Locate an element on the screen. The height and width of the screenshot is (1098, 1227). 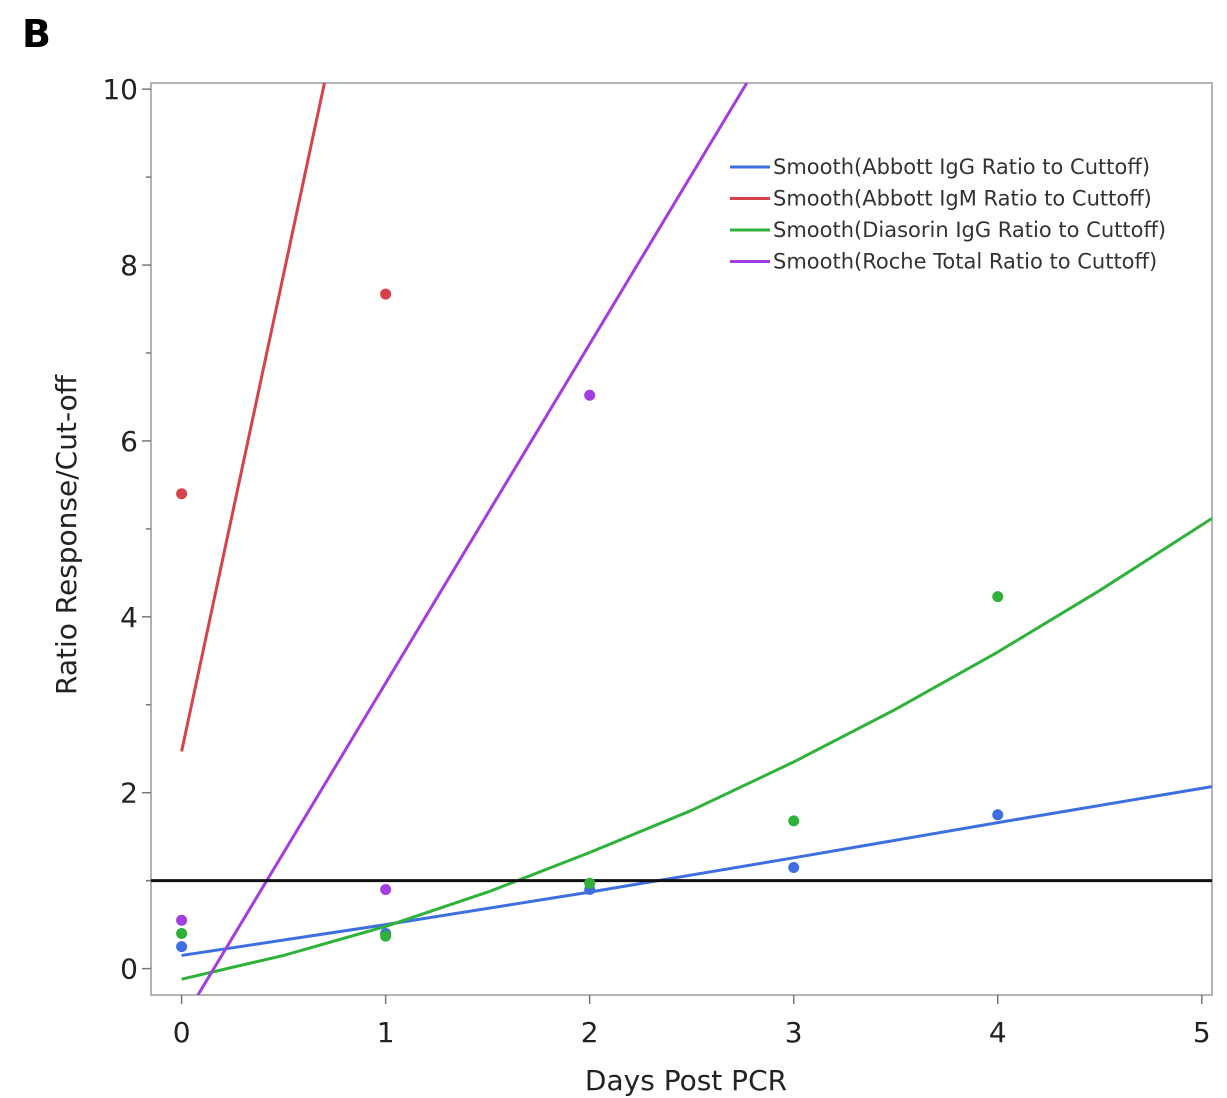
panel-label: B is located at coordinates (36, 34).